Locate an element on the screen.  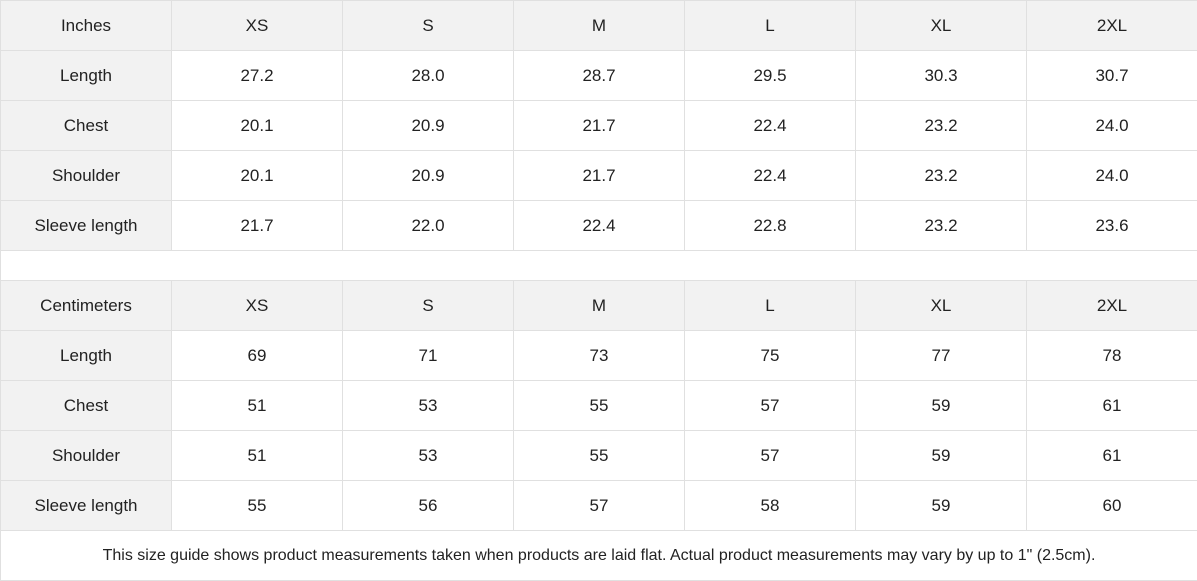
measurement-value: 28.7 is located at coordinates (599, 76).